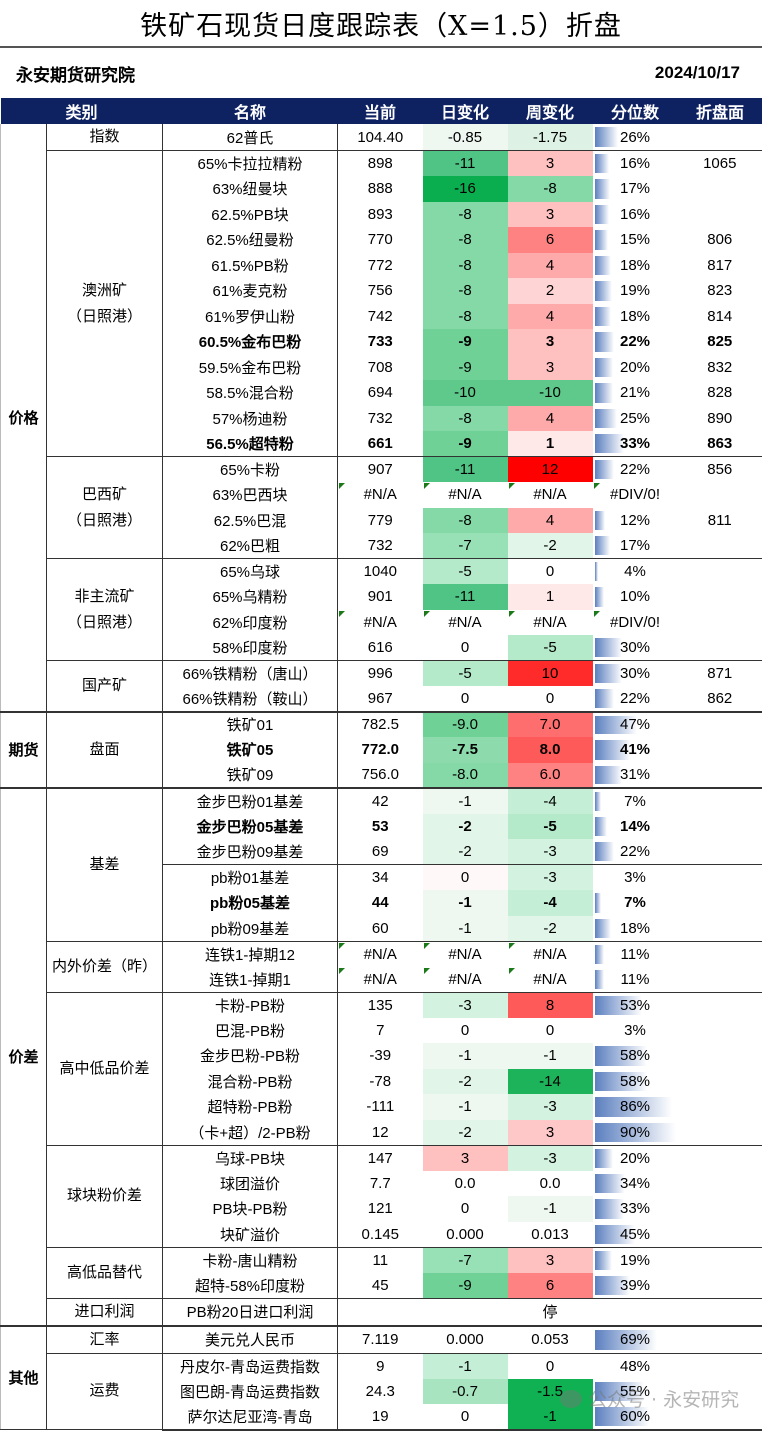 Image resolution: width=762 pixels, height=1431 pixels. I want to click on day-change: 3, so click(465, 1157).